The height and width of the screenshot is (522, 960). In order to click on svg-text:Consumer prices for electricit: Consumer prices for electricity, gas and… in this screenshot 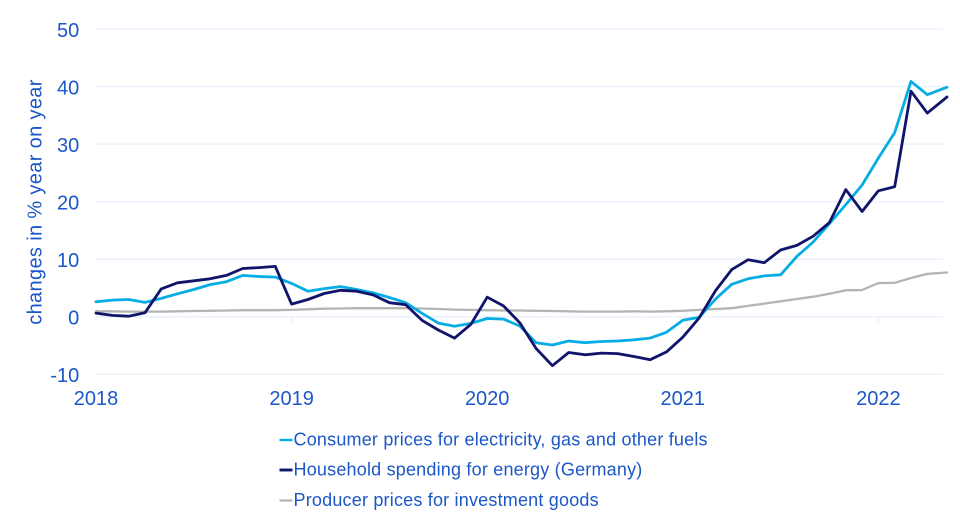, I will do `click(501, 439)`.